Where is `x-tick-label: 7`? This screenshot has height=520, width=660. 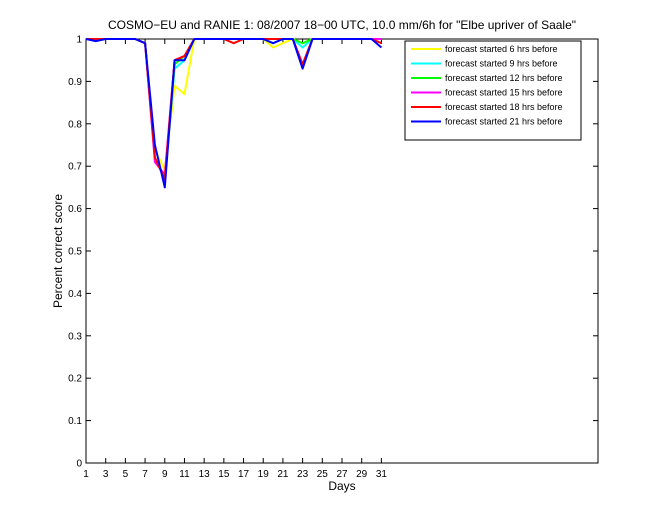
x-tick-label: 7 is located at coordinates (145, 474).